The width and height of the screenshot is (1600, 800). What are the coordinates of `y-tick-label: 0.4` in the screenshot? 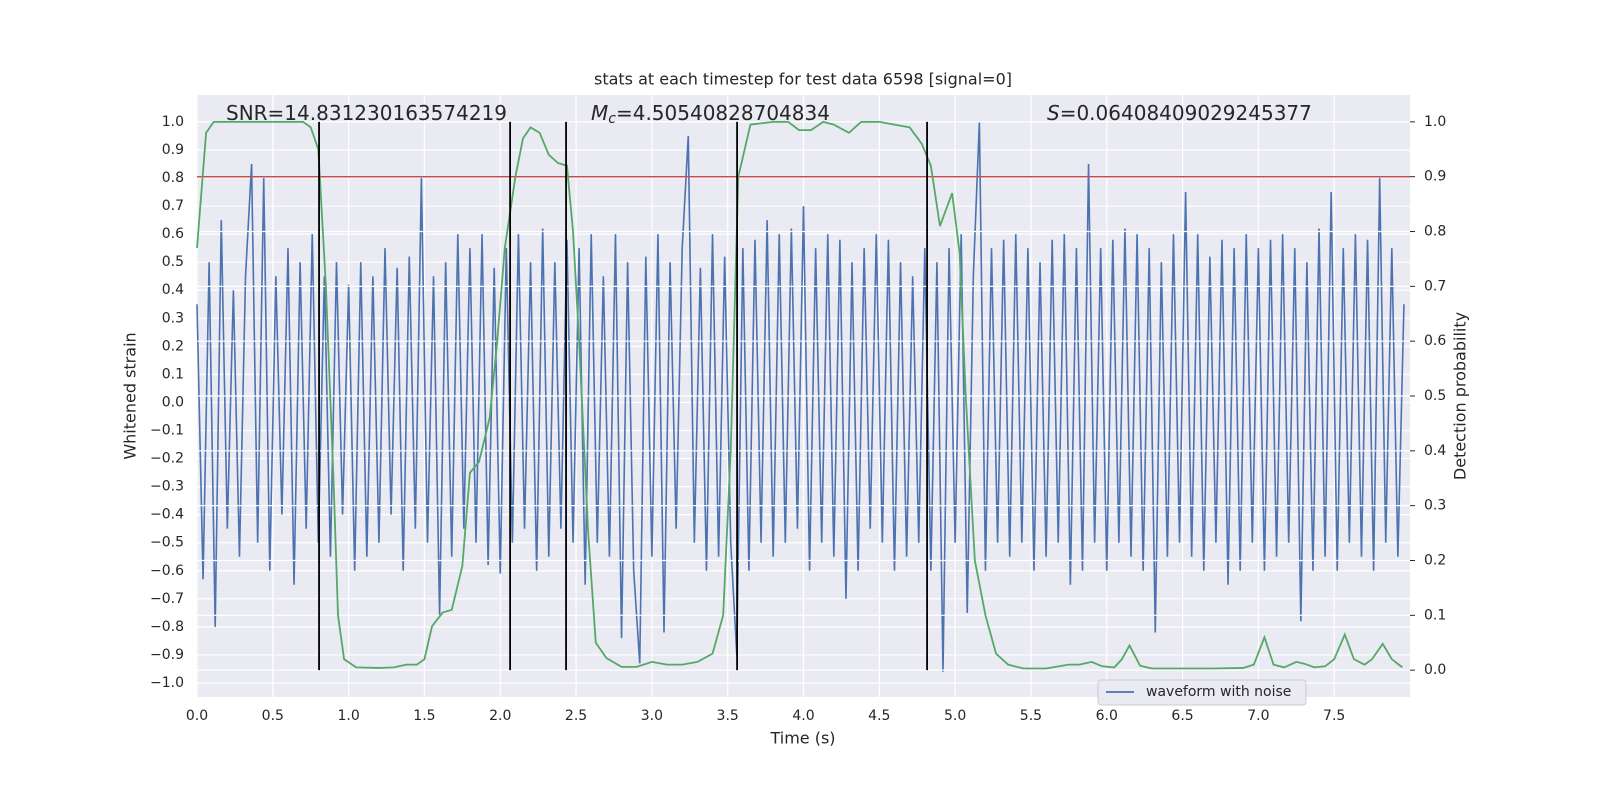 It's located at (173, 290).